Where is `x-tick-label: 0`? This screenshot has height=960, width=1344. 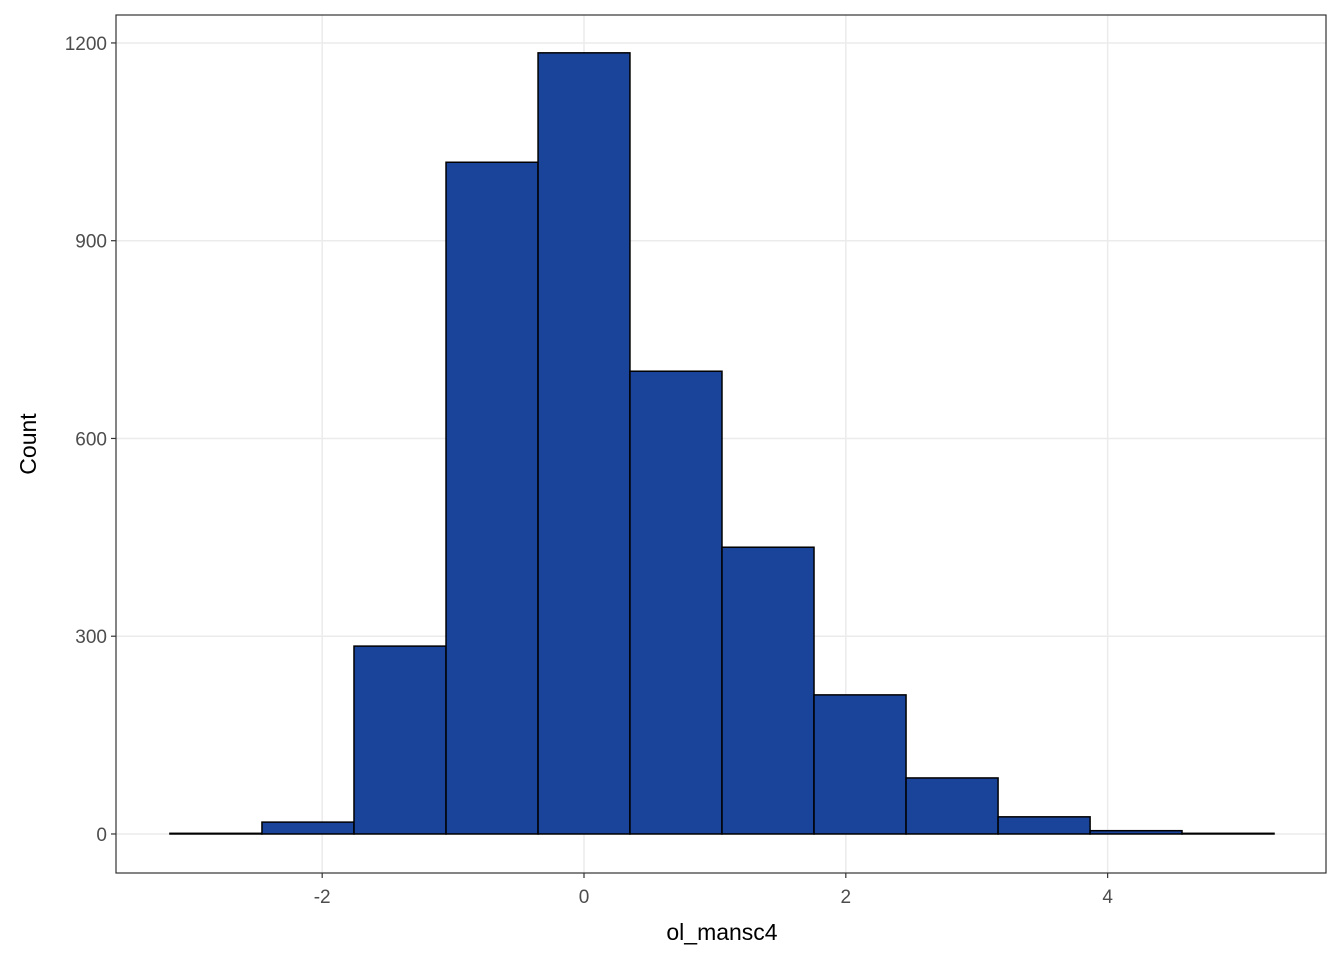 x-tick-label: 0 is located at coordinates (584, 897).